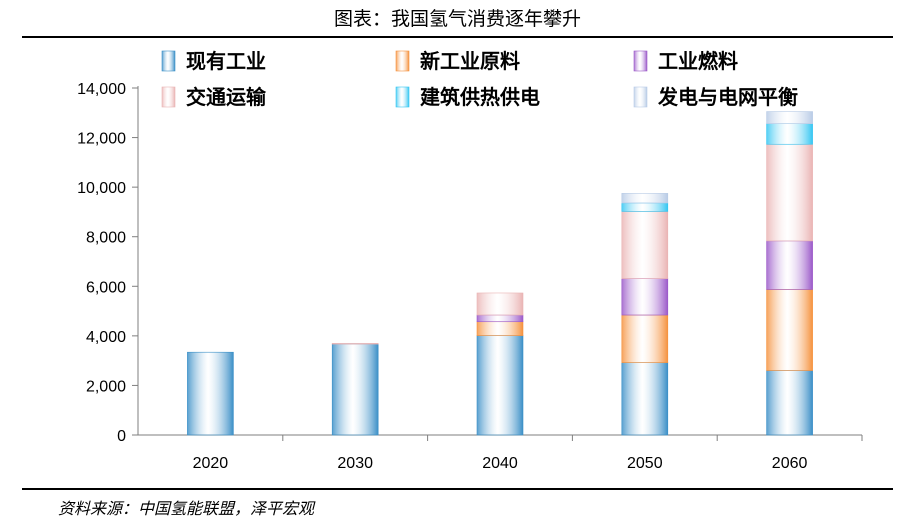  Describe the element at coordinates (101, 139) in the screenshot. I see `y-tick-label: 12,000` at that location.